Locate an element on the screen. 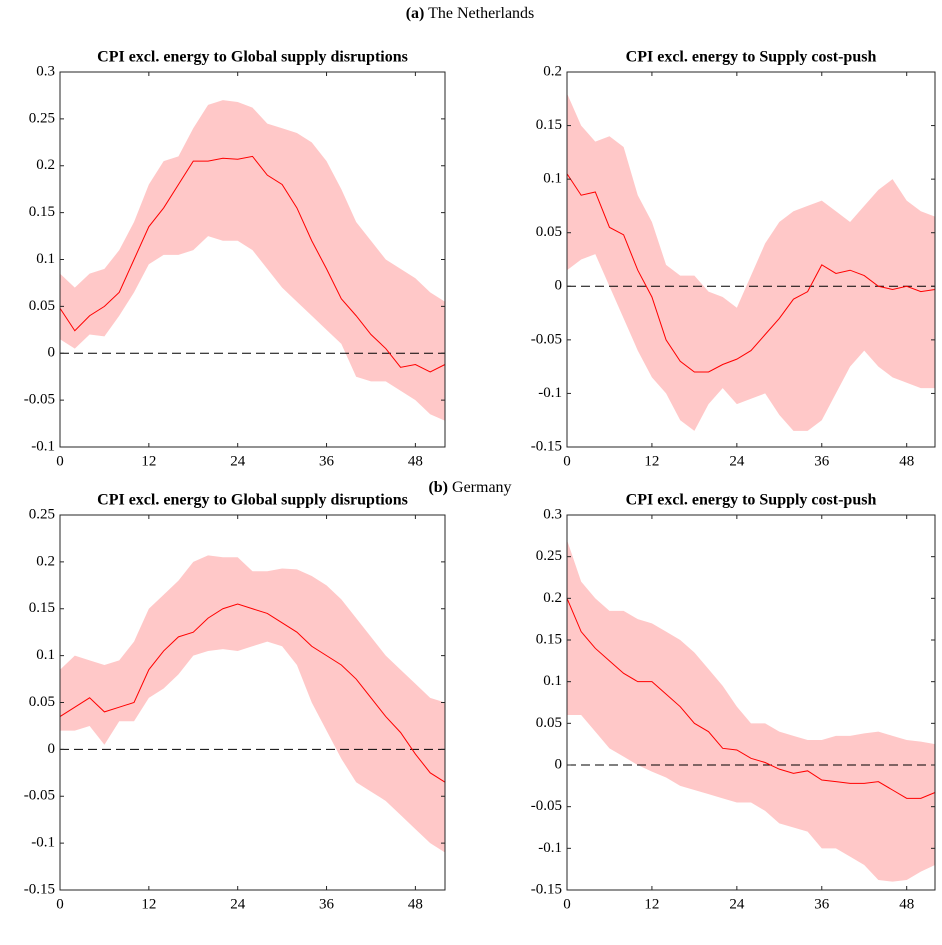  section-title: The Netherlands is located at coordinates (481, 13).